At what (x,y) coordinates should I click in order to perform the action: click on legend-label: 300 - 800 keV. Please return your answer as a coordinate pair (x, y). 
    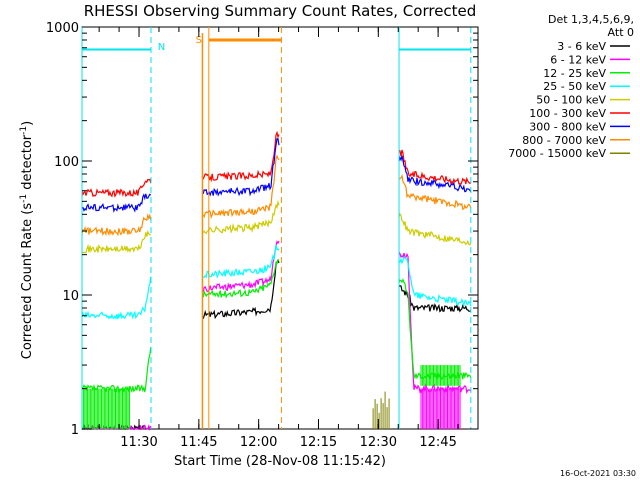
    Looking at the image, I should click on (567, 126).